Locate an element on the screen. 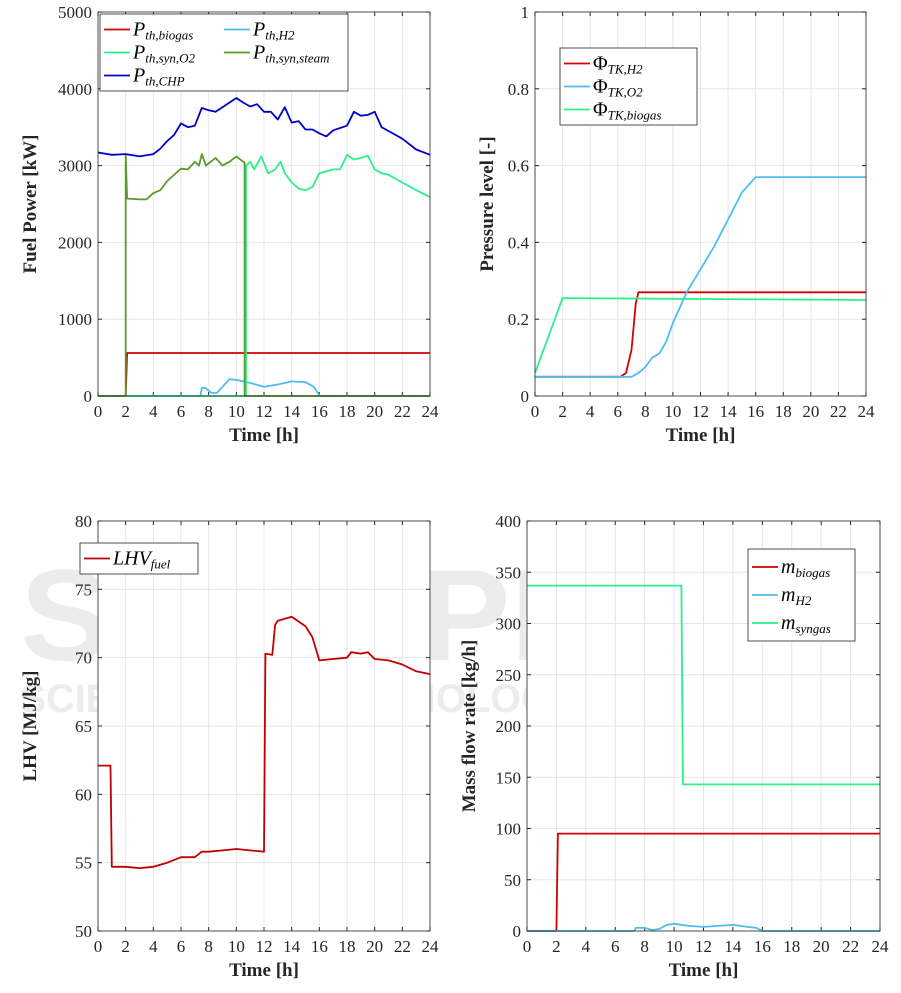 The width and height of the screenshot is (901, 993). legend-entry: LHVfuel is located at coordinates (141, 560).